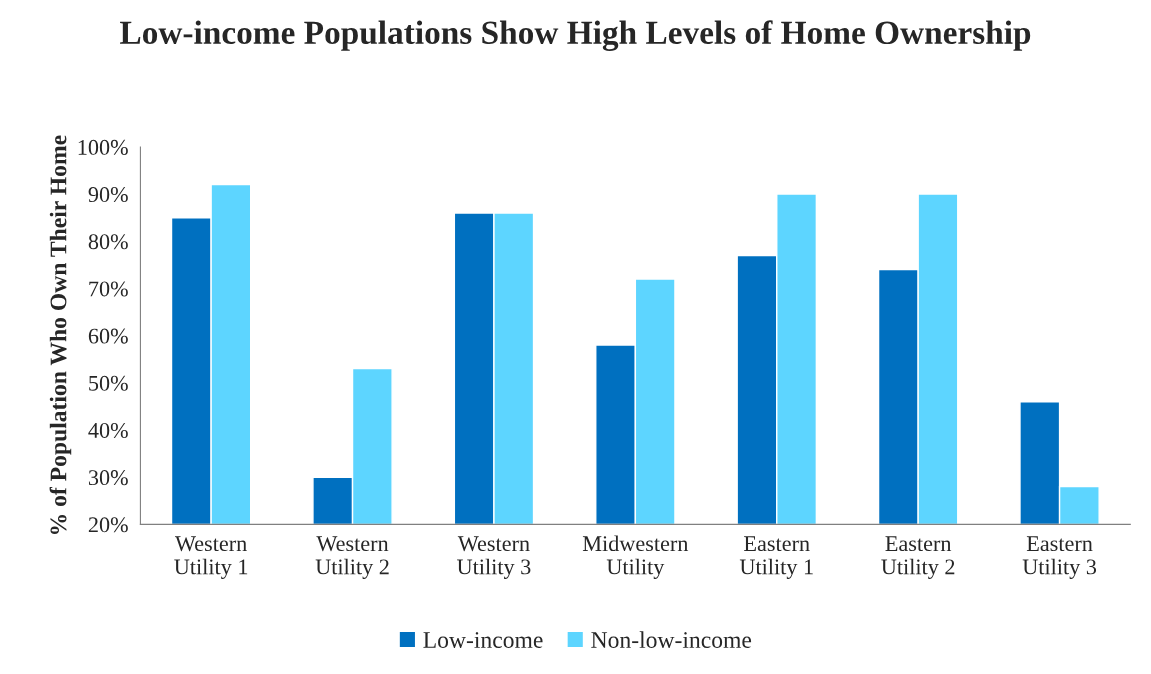 This screenshot has width=1151, height=674. Describe the element at coordinates (671, 639) in the screenshot. I see `legend-label: Non-low-income` at that location.